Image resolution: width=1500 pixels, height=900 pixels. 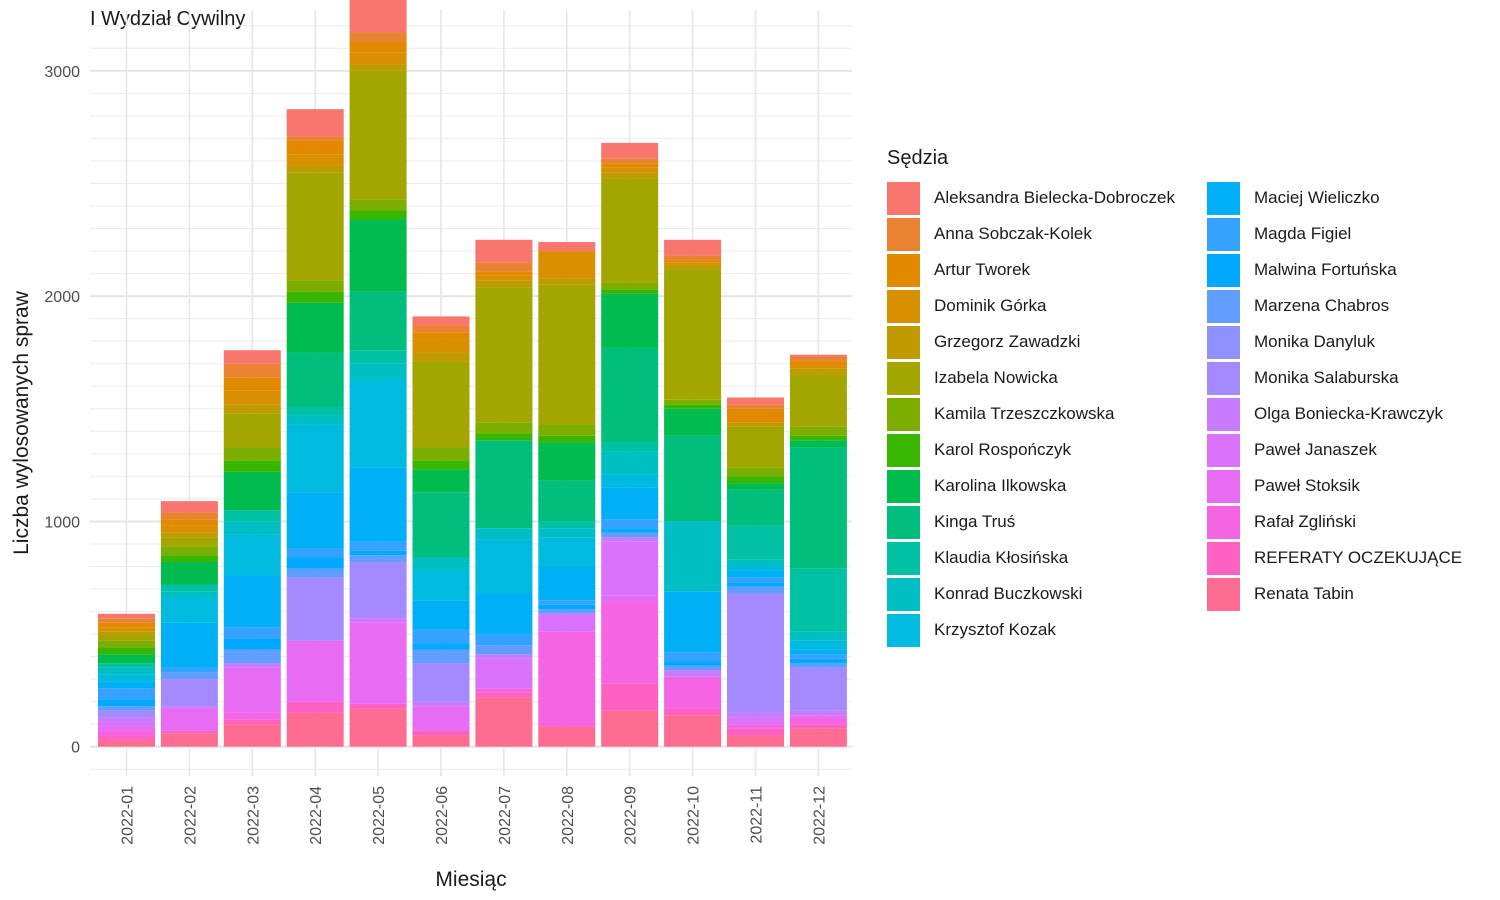 I want to click on legend-label: Maciej Wieliczko, so click(x=1317, y=197).